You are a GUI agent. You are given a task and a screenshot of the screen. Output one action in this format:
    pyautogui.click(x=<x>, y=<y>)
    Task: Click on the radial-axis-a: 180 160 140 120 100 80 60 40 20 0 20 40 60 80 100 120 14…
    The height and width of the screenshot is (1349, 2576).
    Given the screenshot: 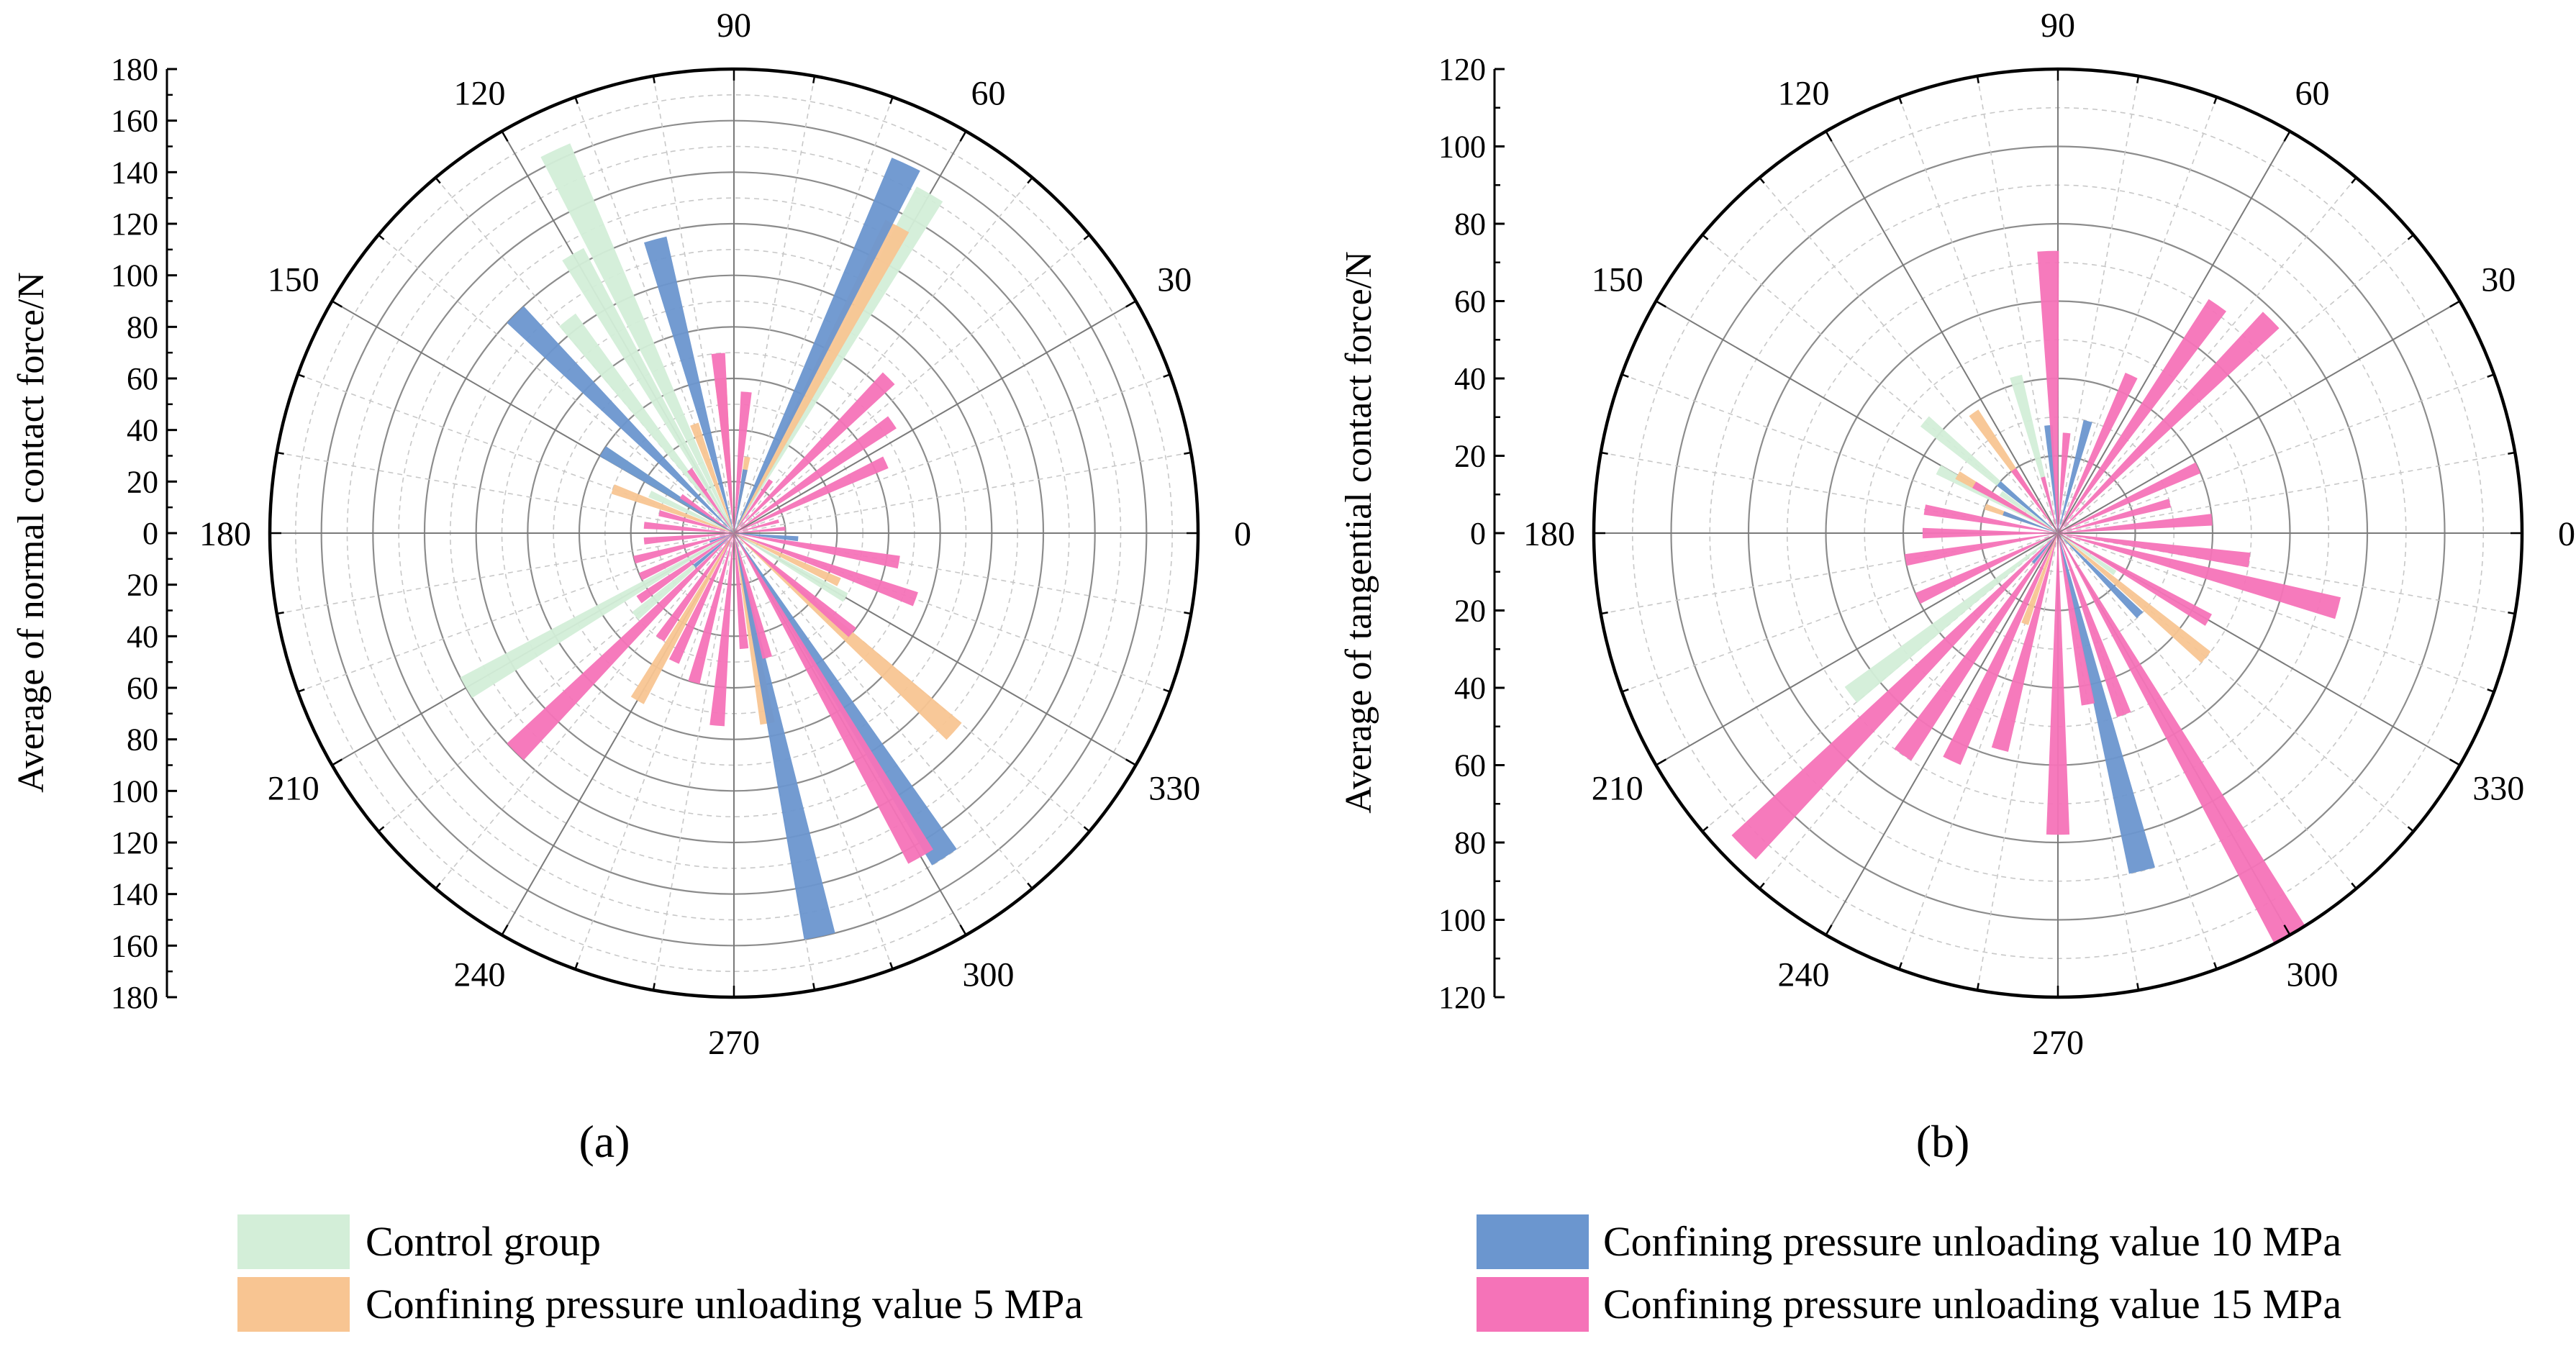 What is the action you would take?
    pyautogui.click(x=144, y=533)
    